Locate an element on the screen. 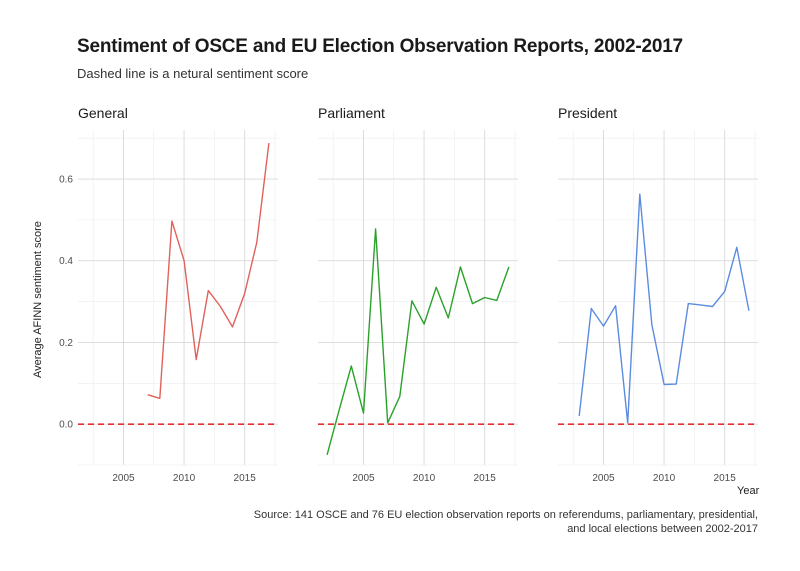 This screenshot has width=800, height=571. x-tick-label-general: 2005 is located at coordinates (123, 478).